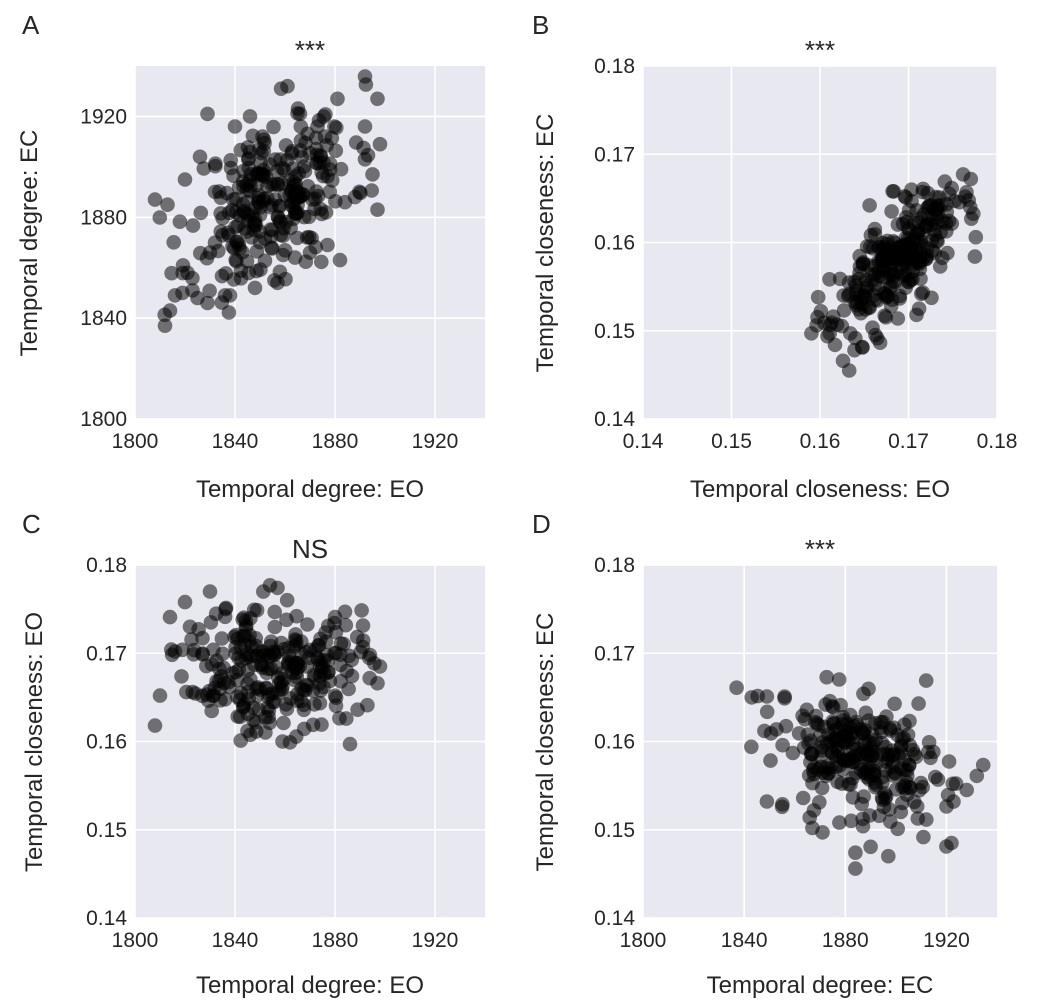 This screenshot has width=1041, height=1002. I want to click on x-ticks-d: 1800 1840 1880 1920, so click(795, 940).